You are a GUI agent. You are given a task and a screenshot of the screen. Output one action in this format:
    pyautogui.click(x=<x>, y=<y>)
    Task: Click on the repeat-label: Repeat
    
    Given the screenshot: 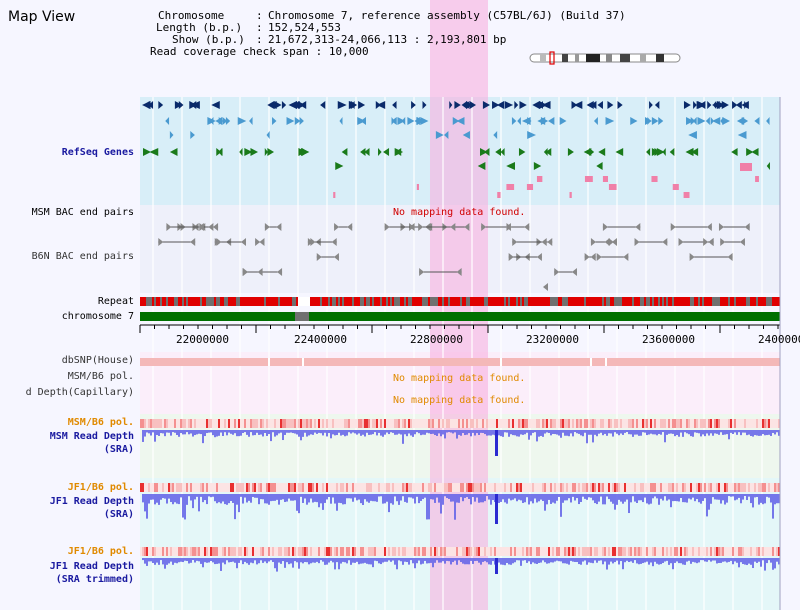 What is the action you would take?
    pyautogui.click(x=115, y=301)
    